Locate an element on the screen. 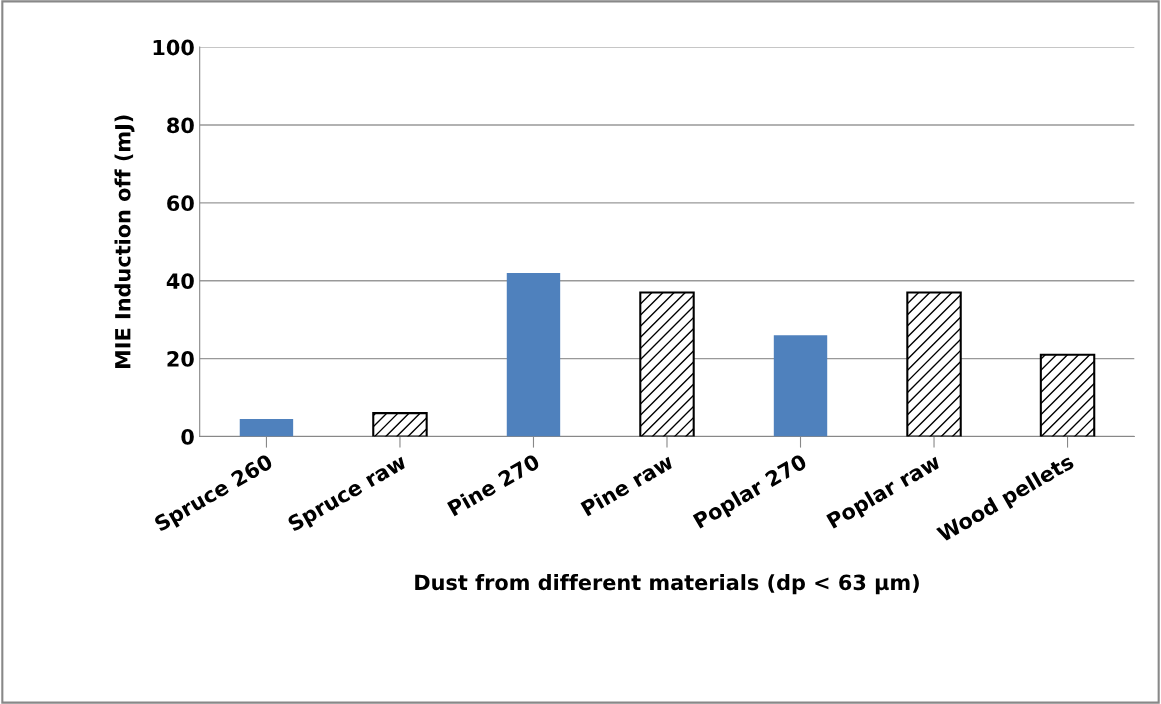 The image size is (1161, 704). x-tick-label: Pine 270 is located at coordinates (493, 484).